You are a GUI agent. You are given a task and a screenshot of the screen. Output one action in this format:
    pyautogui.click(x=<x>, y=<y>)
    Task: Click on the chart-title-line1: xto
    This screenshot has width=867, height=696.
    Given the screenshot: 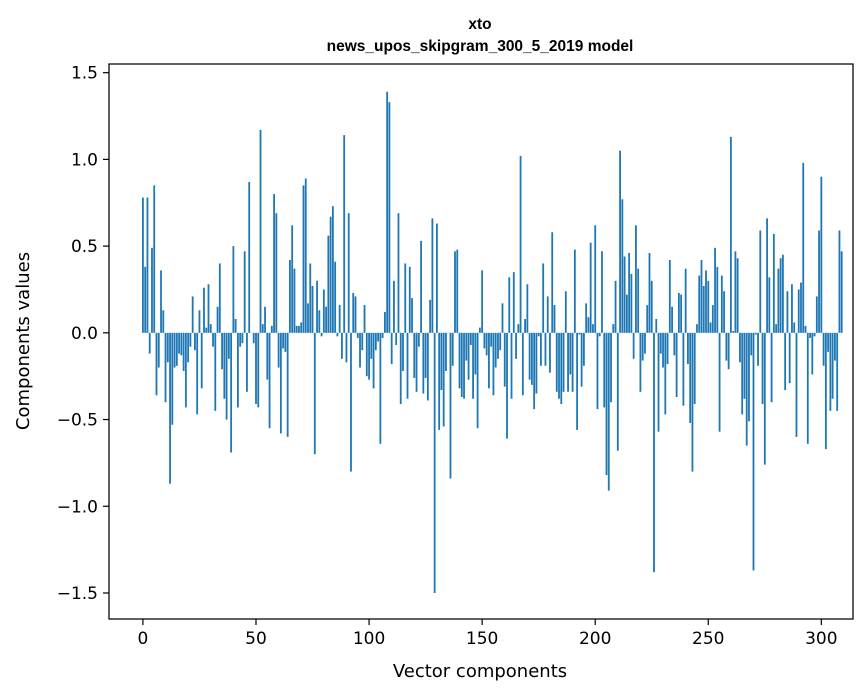 What is the action you would take?
    pyautogui.click(x=479, y=24)
    